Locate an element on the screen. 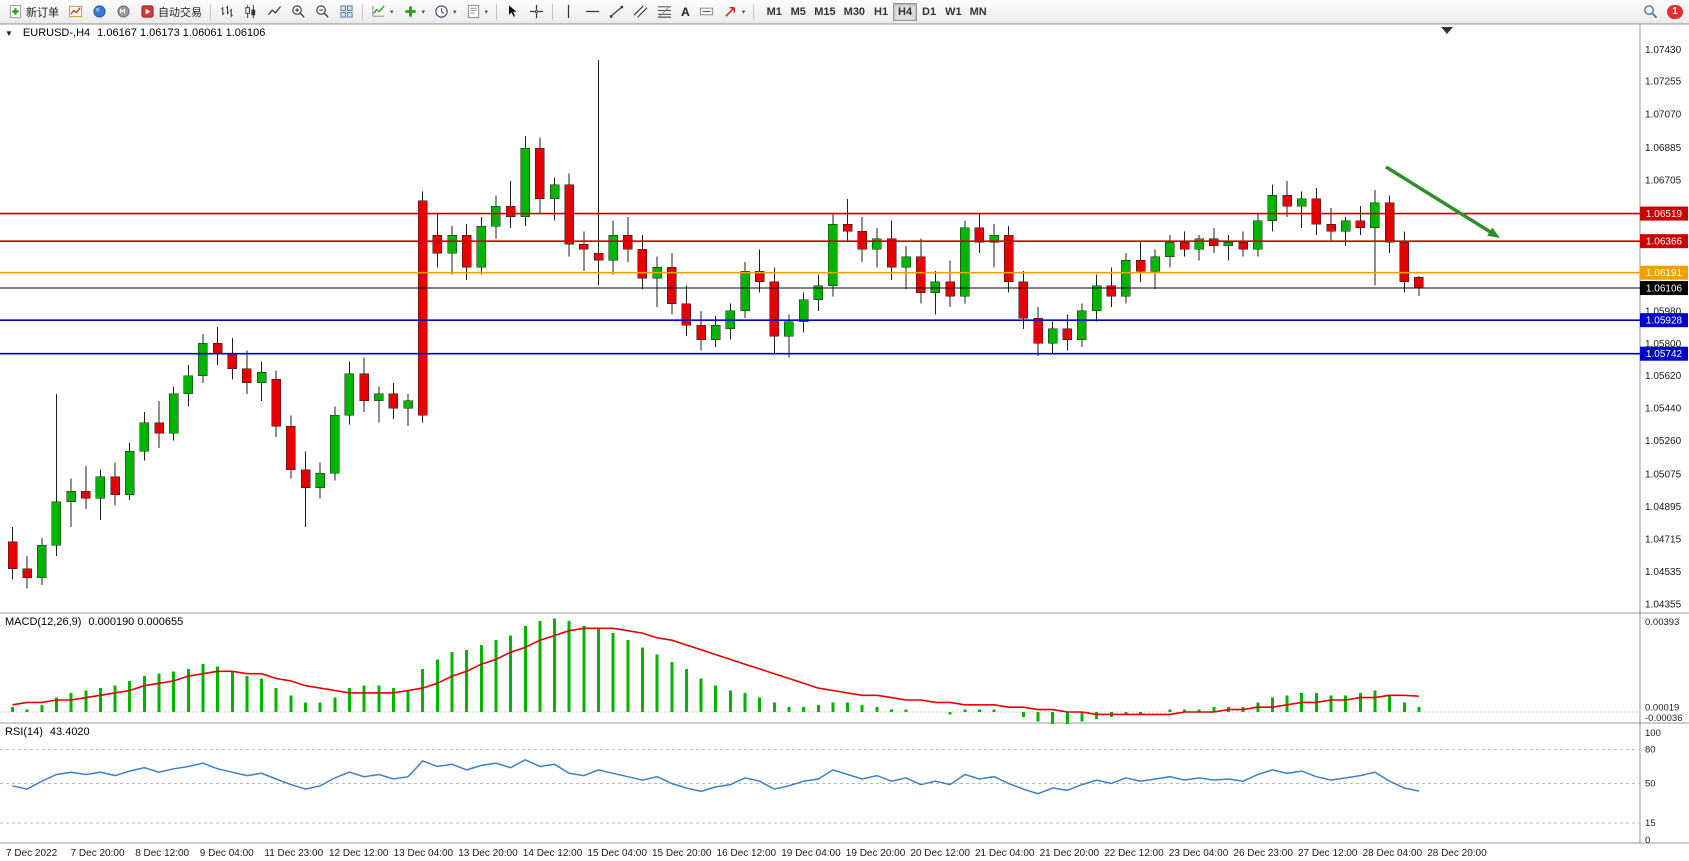  timeframe-button-d1: D1 is located at coordinates (929, 12).